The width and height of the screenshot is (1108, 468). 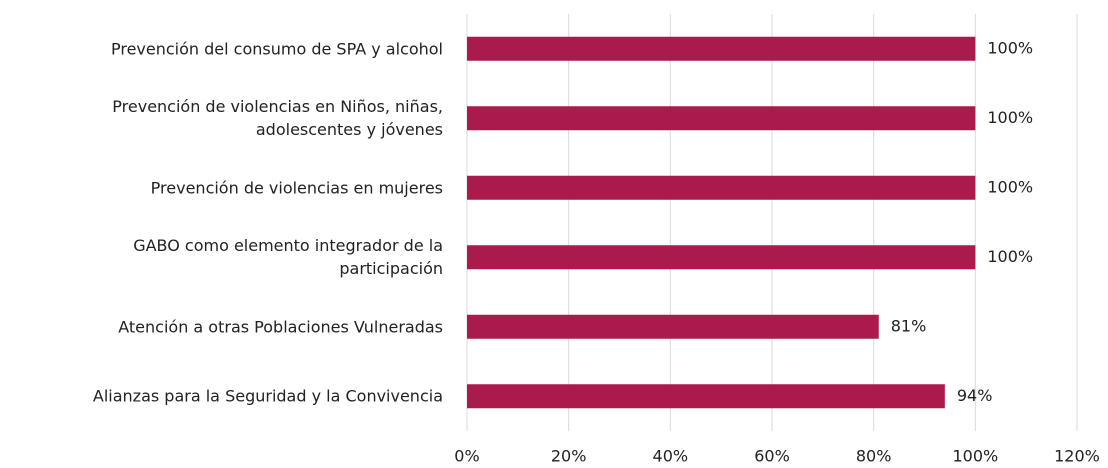 What do you see at coordinates (569, 456) in the screenshot?
I see `x-tick-label: 20%` at bounding box center [569, 456].